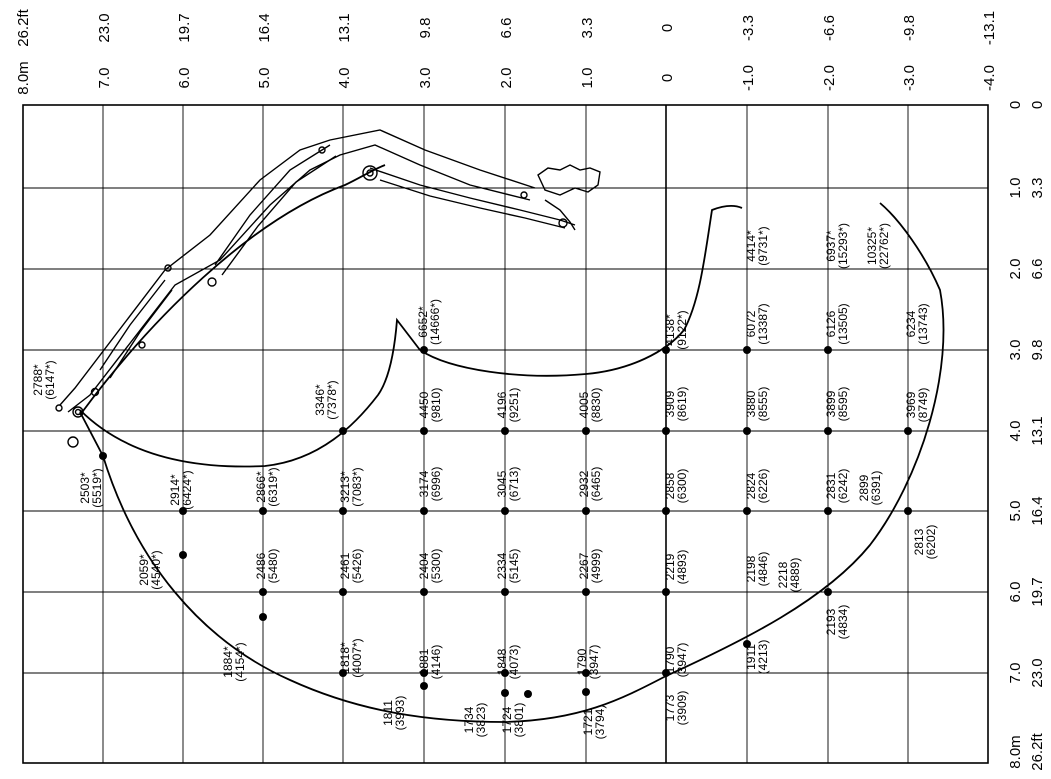 Image resolution: width=1051 pixels, height=779 pixels. Describe the element at coordinates (884, 246) in the screenshot. I see `capacity-lb: (22762*)` at that location.